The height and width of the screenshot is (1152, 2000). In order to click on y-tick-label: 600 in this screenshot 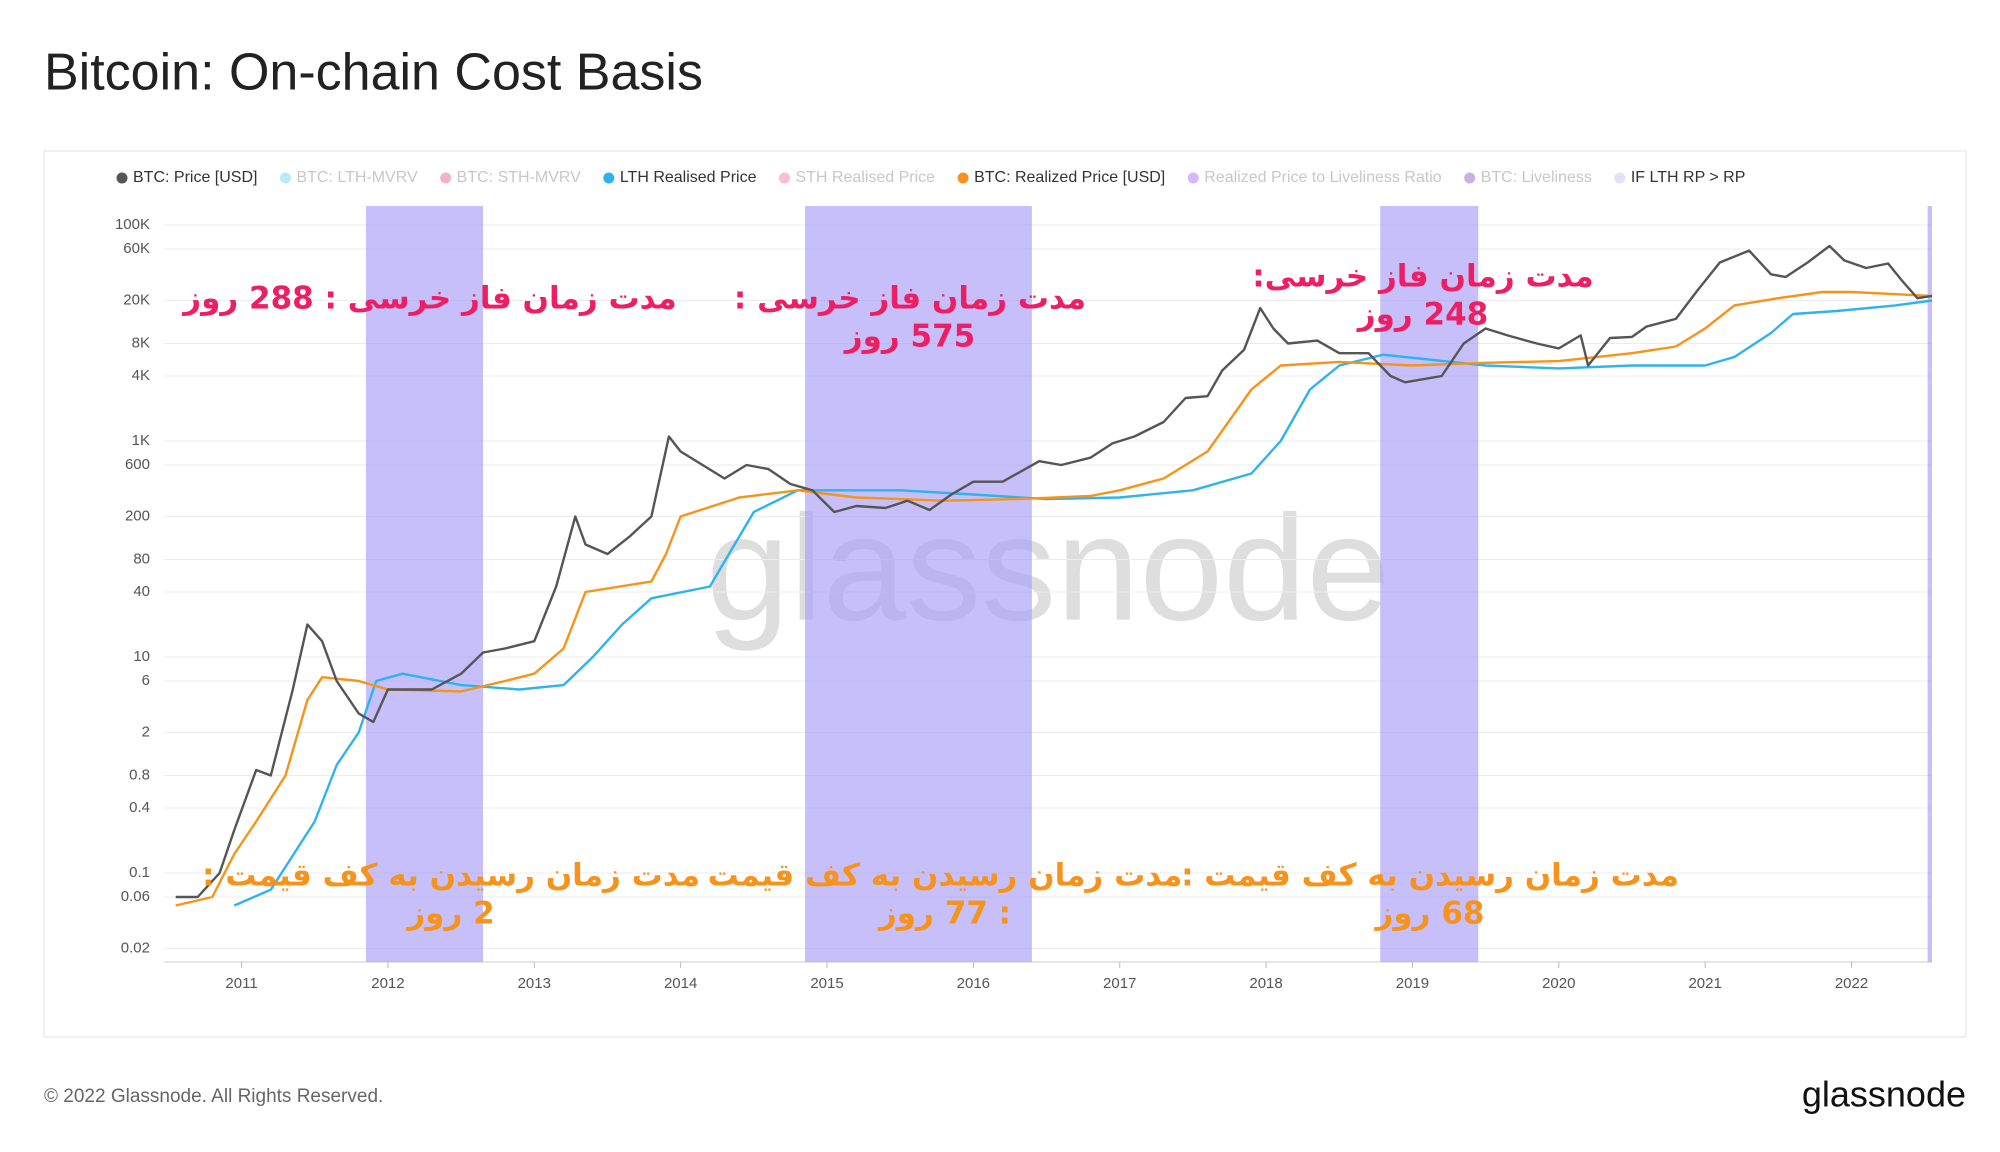, I will do `click(137, 464)`.